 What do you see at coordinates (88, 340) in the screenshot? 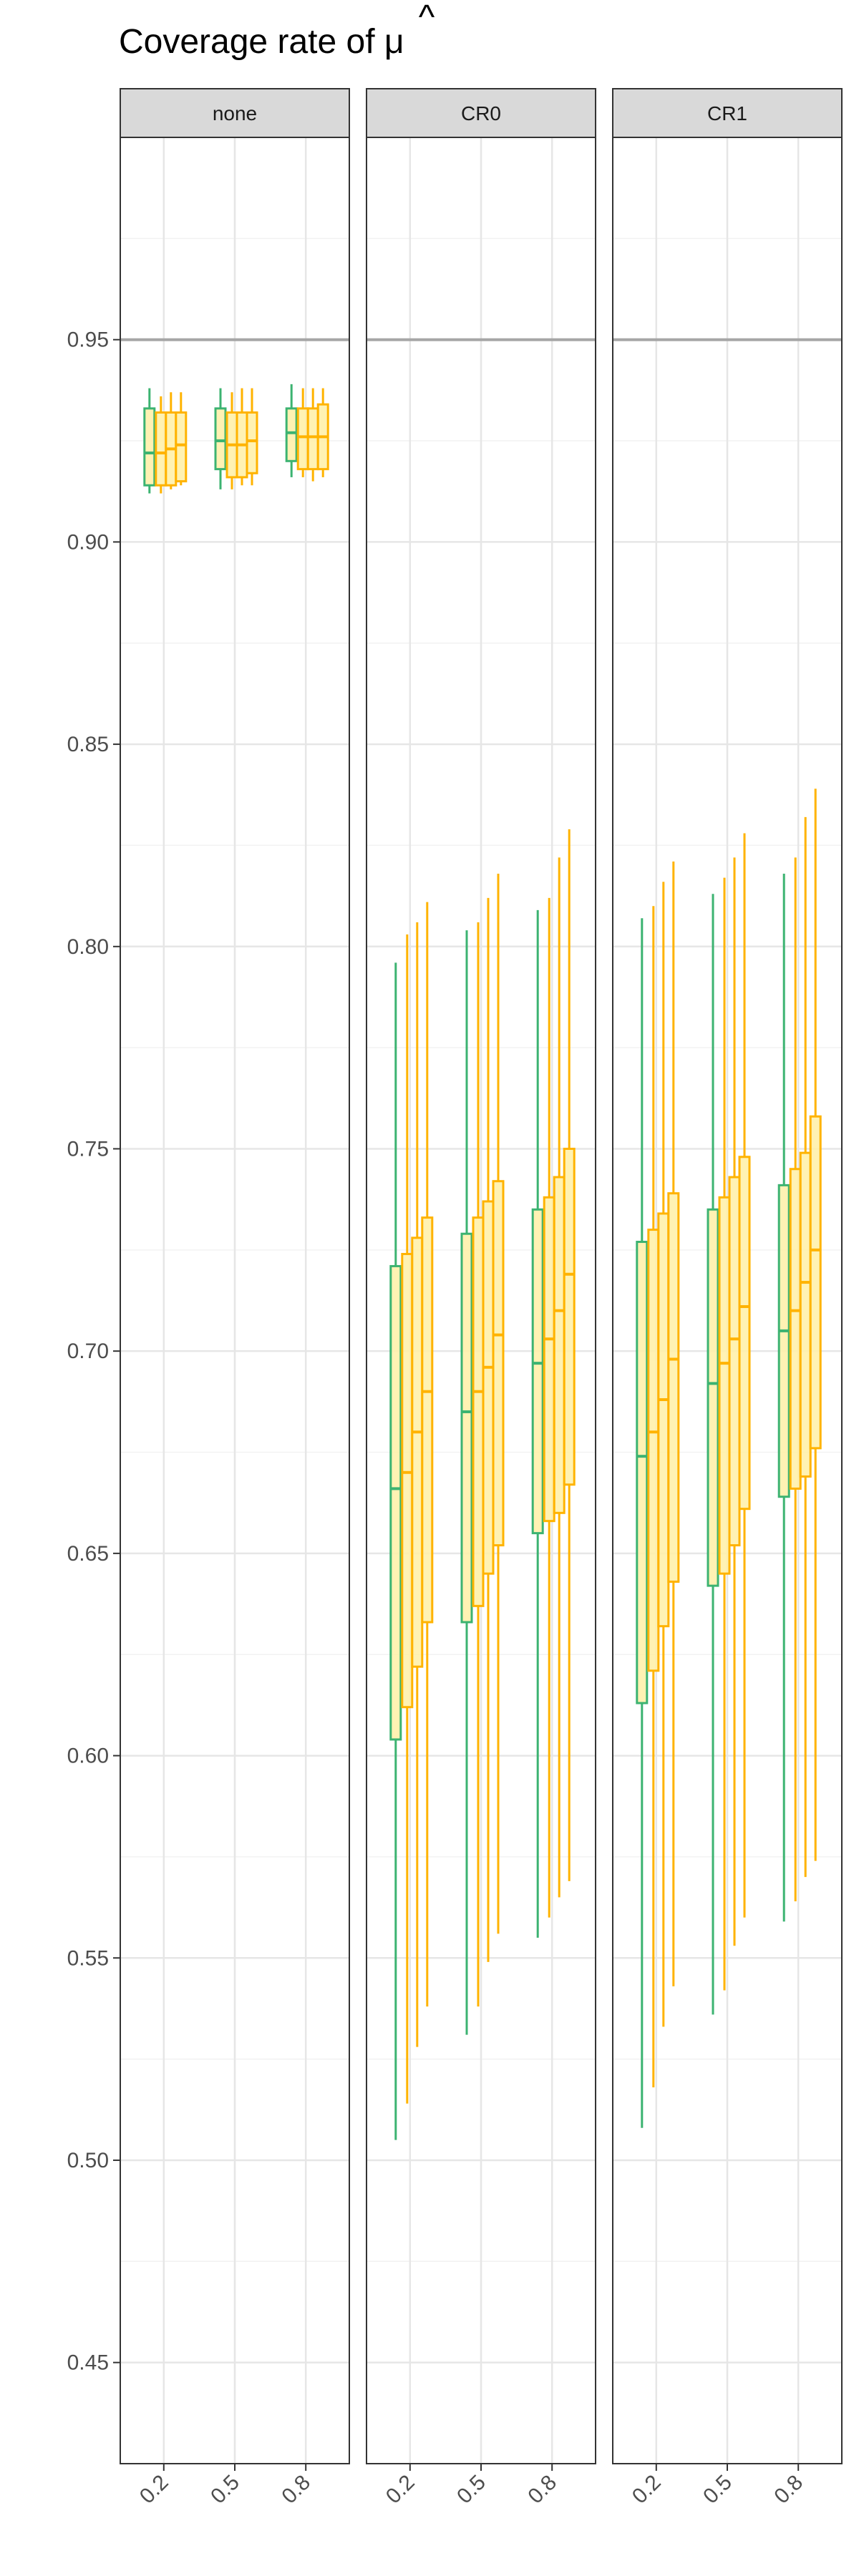
I see `y-tick-label: 0.95` at bounding box center [88, 340].